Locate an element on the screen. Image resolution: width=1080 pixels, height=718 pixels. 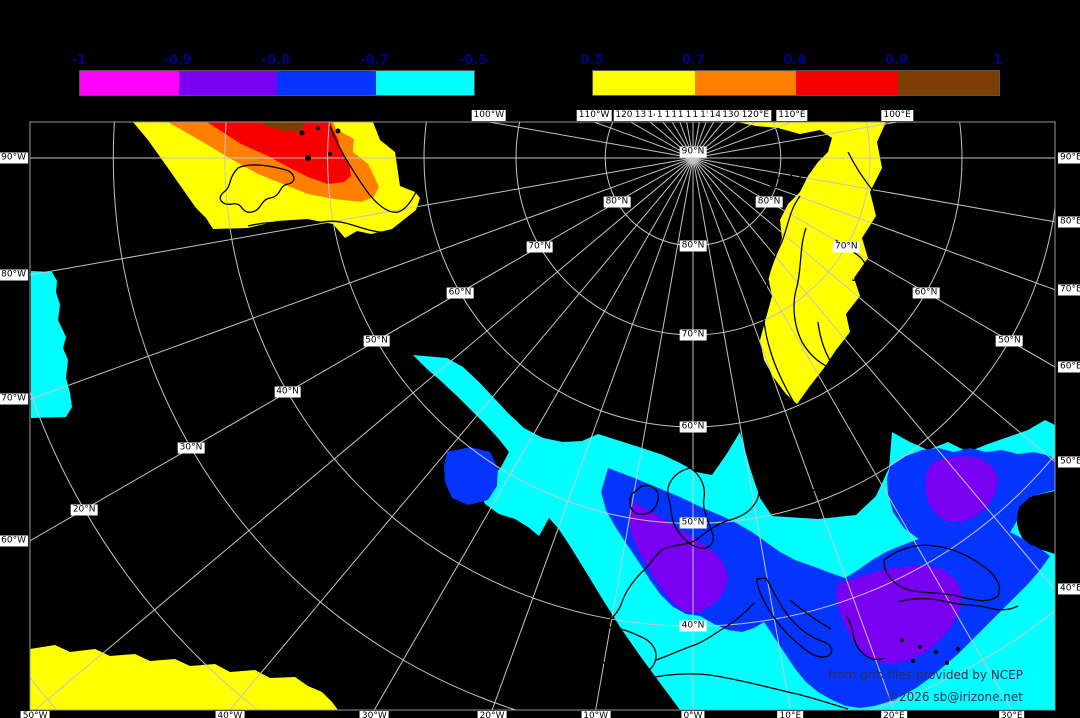
colorbar-tick: 1 is located at coordinates (998, 60).